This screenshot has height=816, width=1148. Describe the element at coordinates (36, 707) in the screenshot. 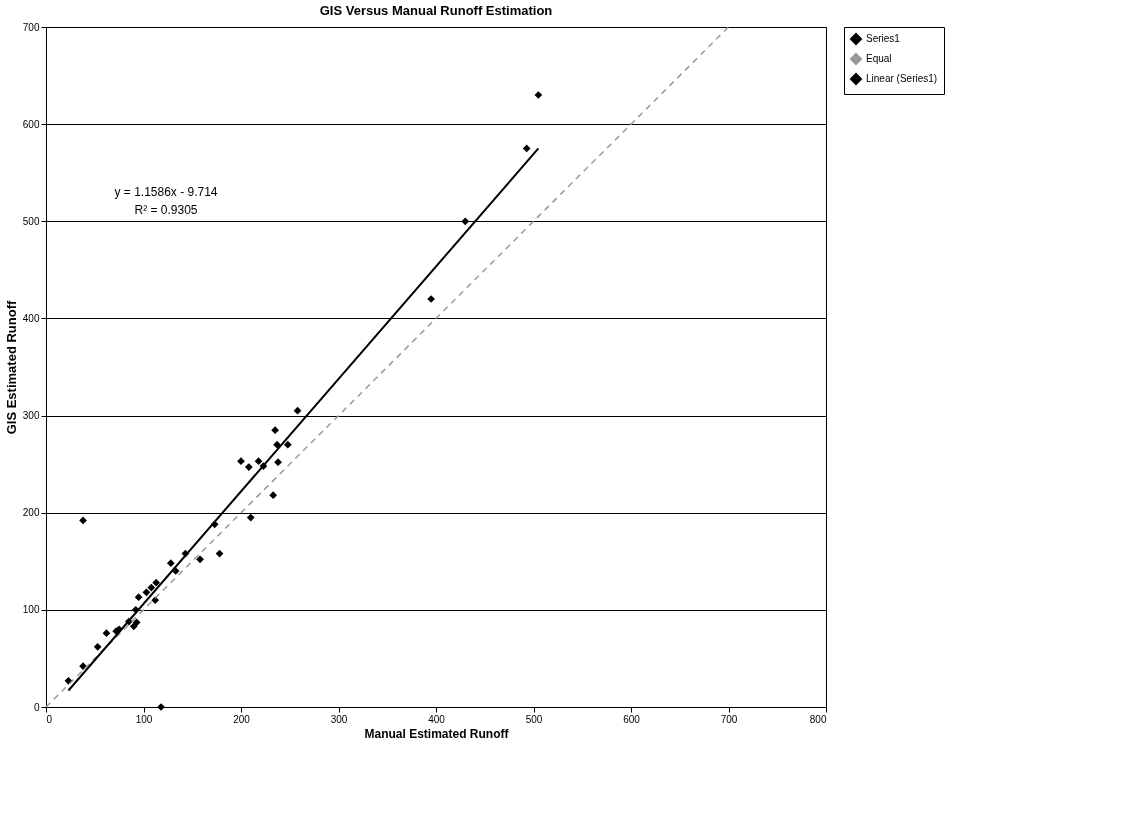

I see `y-tick-label: 0` at that location.